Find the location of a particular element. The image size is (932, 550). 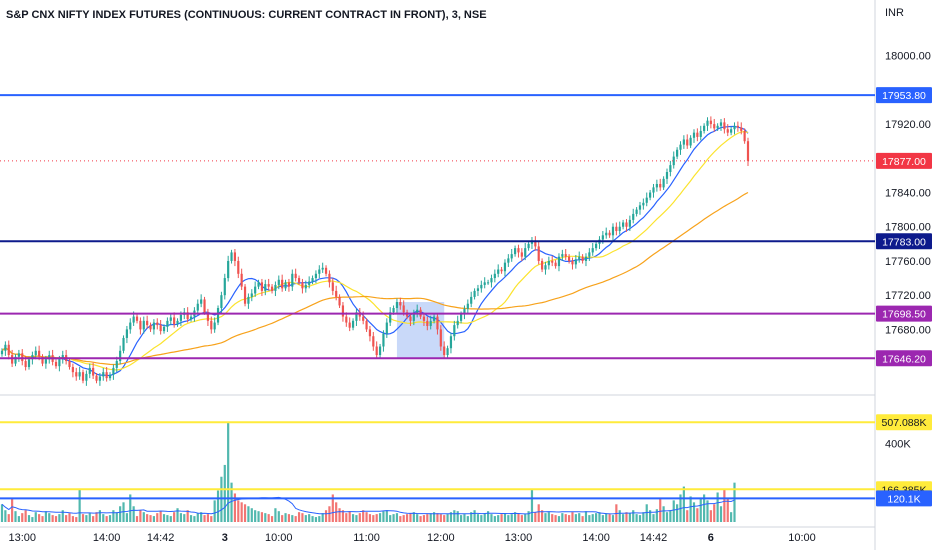

line-price-label: 17783.00 is located at coordinates (904, 242).